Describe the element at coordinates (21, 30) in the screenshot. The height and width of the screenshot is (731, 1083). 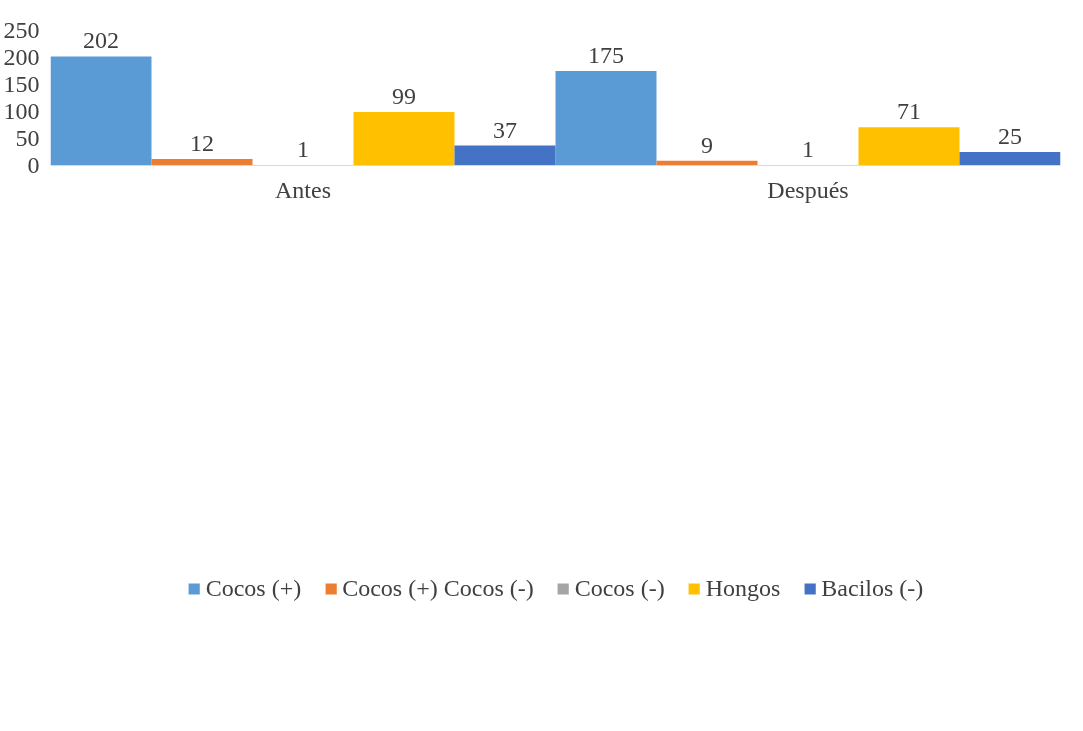
I see `y-tick-label: 250` at that location.